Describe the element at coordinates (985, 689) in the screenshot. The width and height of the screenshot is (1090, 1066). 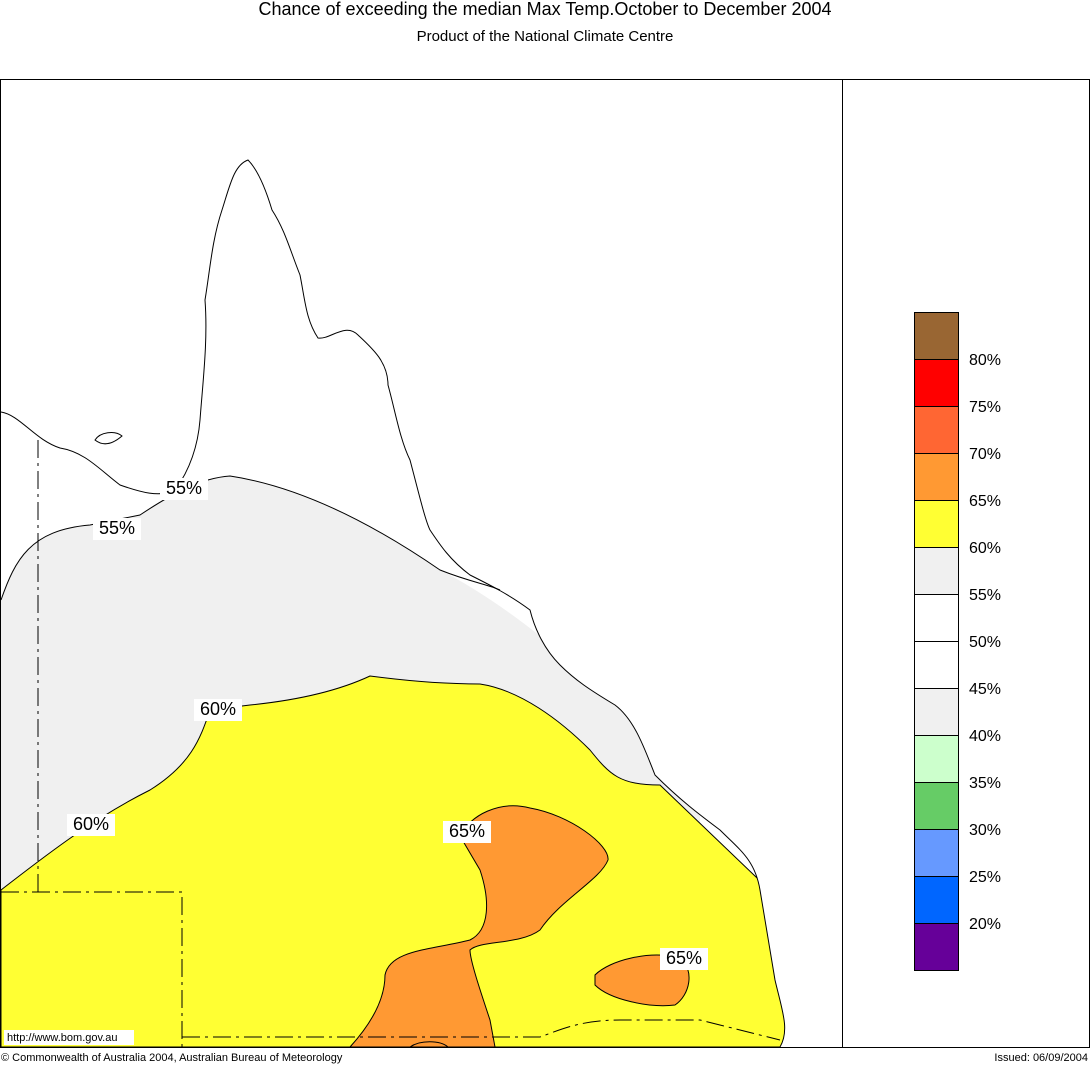
I see `legend-label: 45%` at that location.